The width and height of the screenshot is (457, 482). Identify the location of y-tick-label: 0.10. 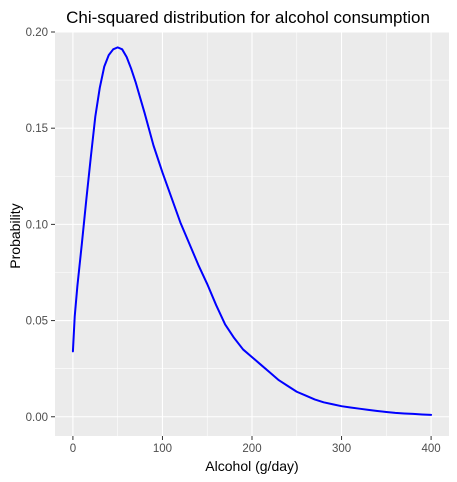
(37, 225).